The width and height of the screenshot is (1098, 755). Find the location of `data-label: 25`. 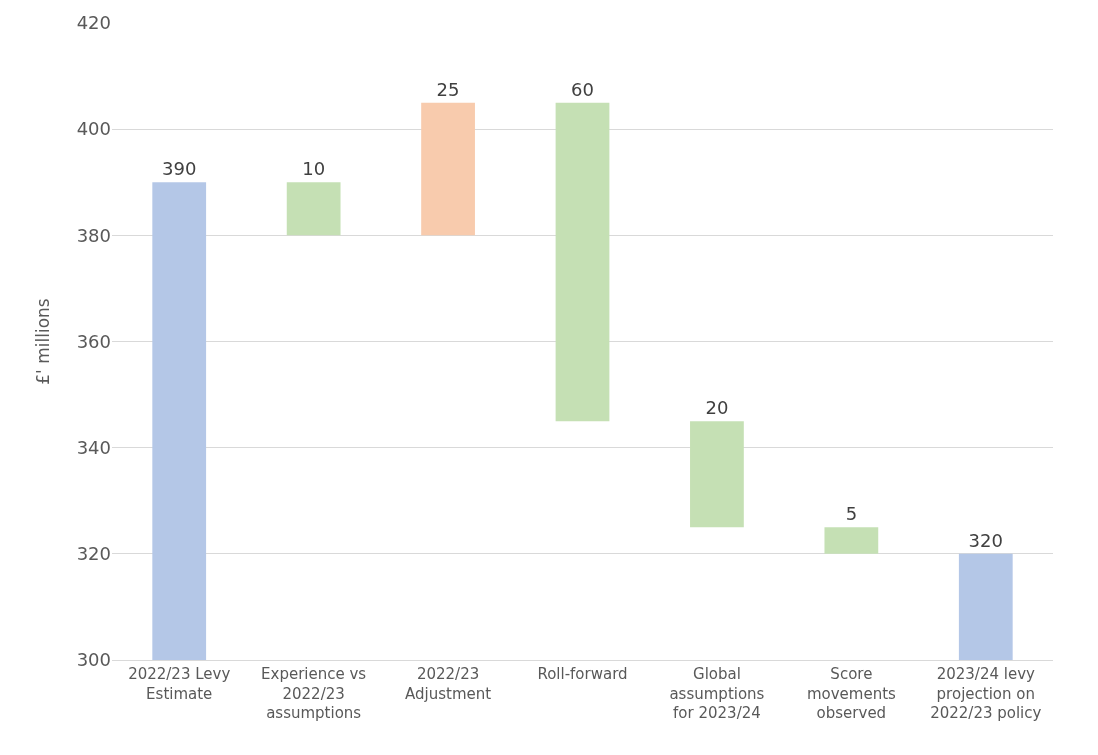

data-label: 25 is located at coordinates (448, 89).